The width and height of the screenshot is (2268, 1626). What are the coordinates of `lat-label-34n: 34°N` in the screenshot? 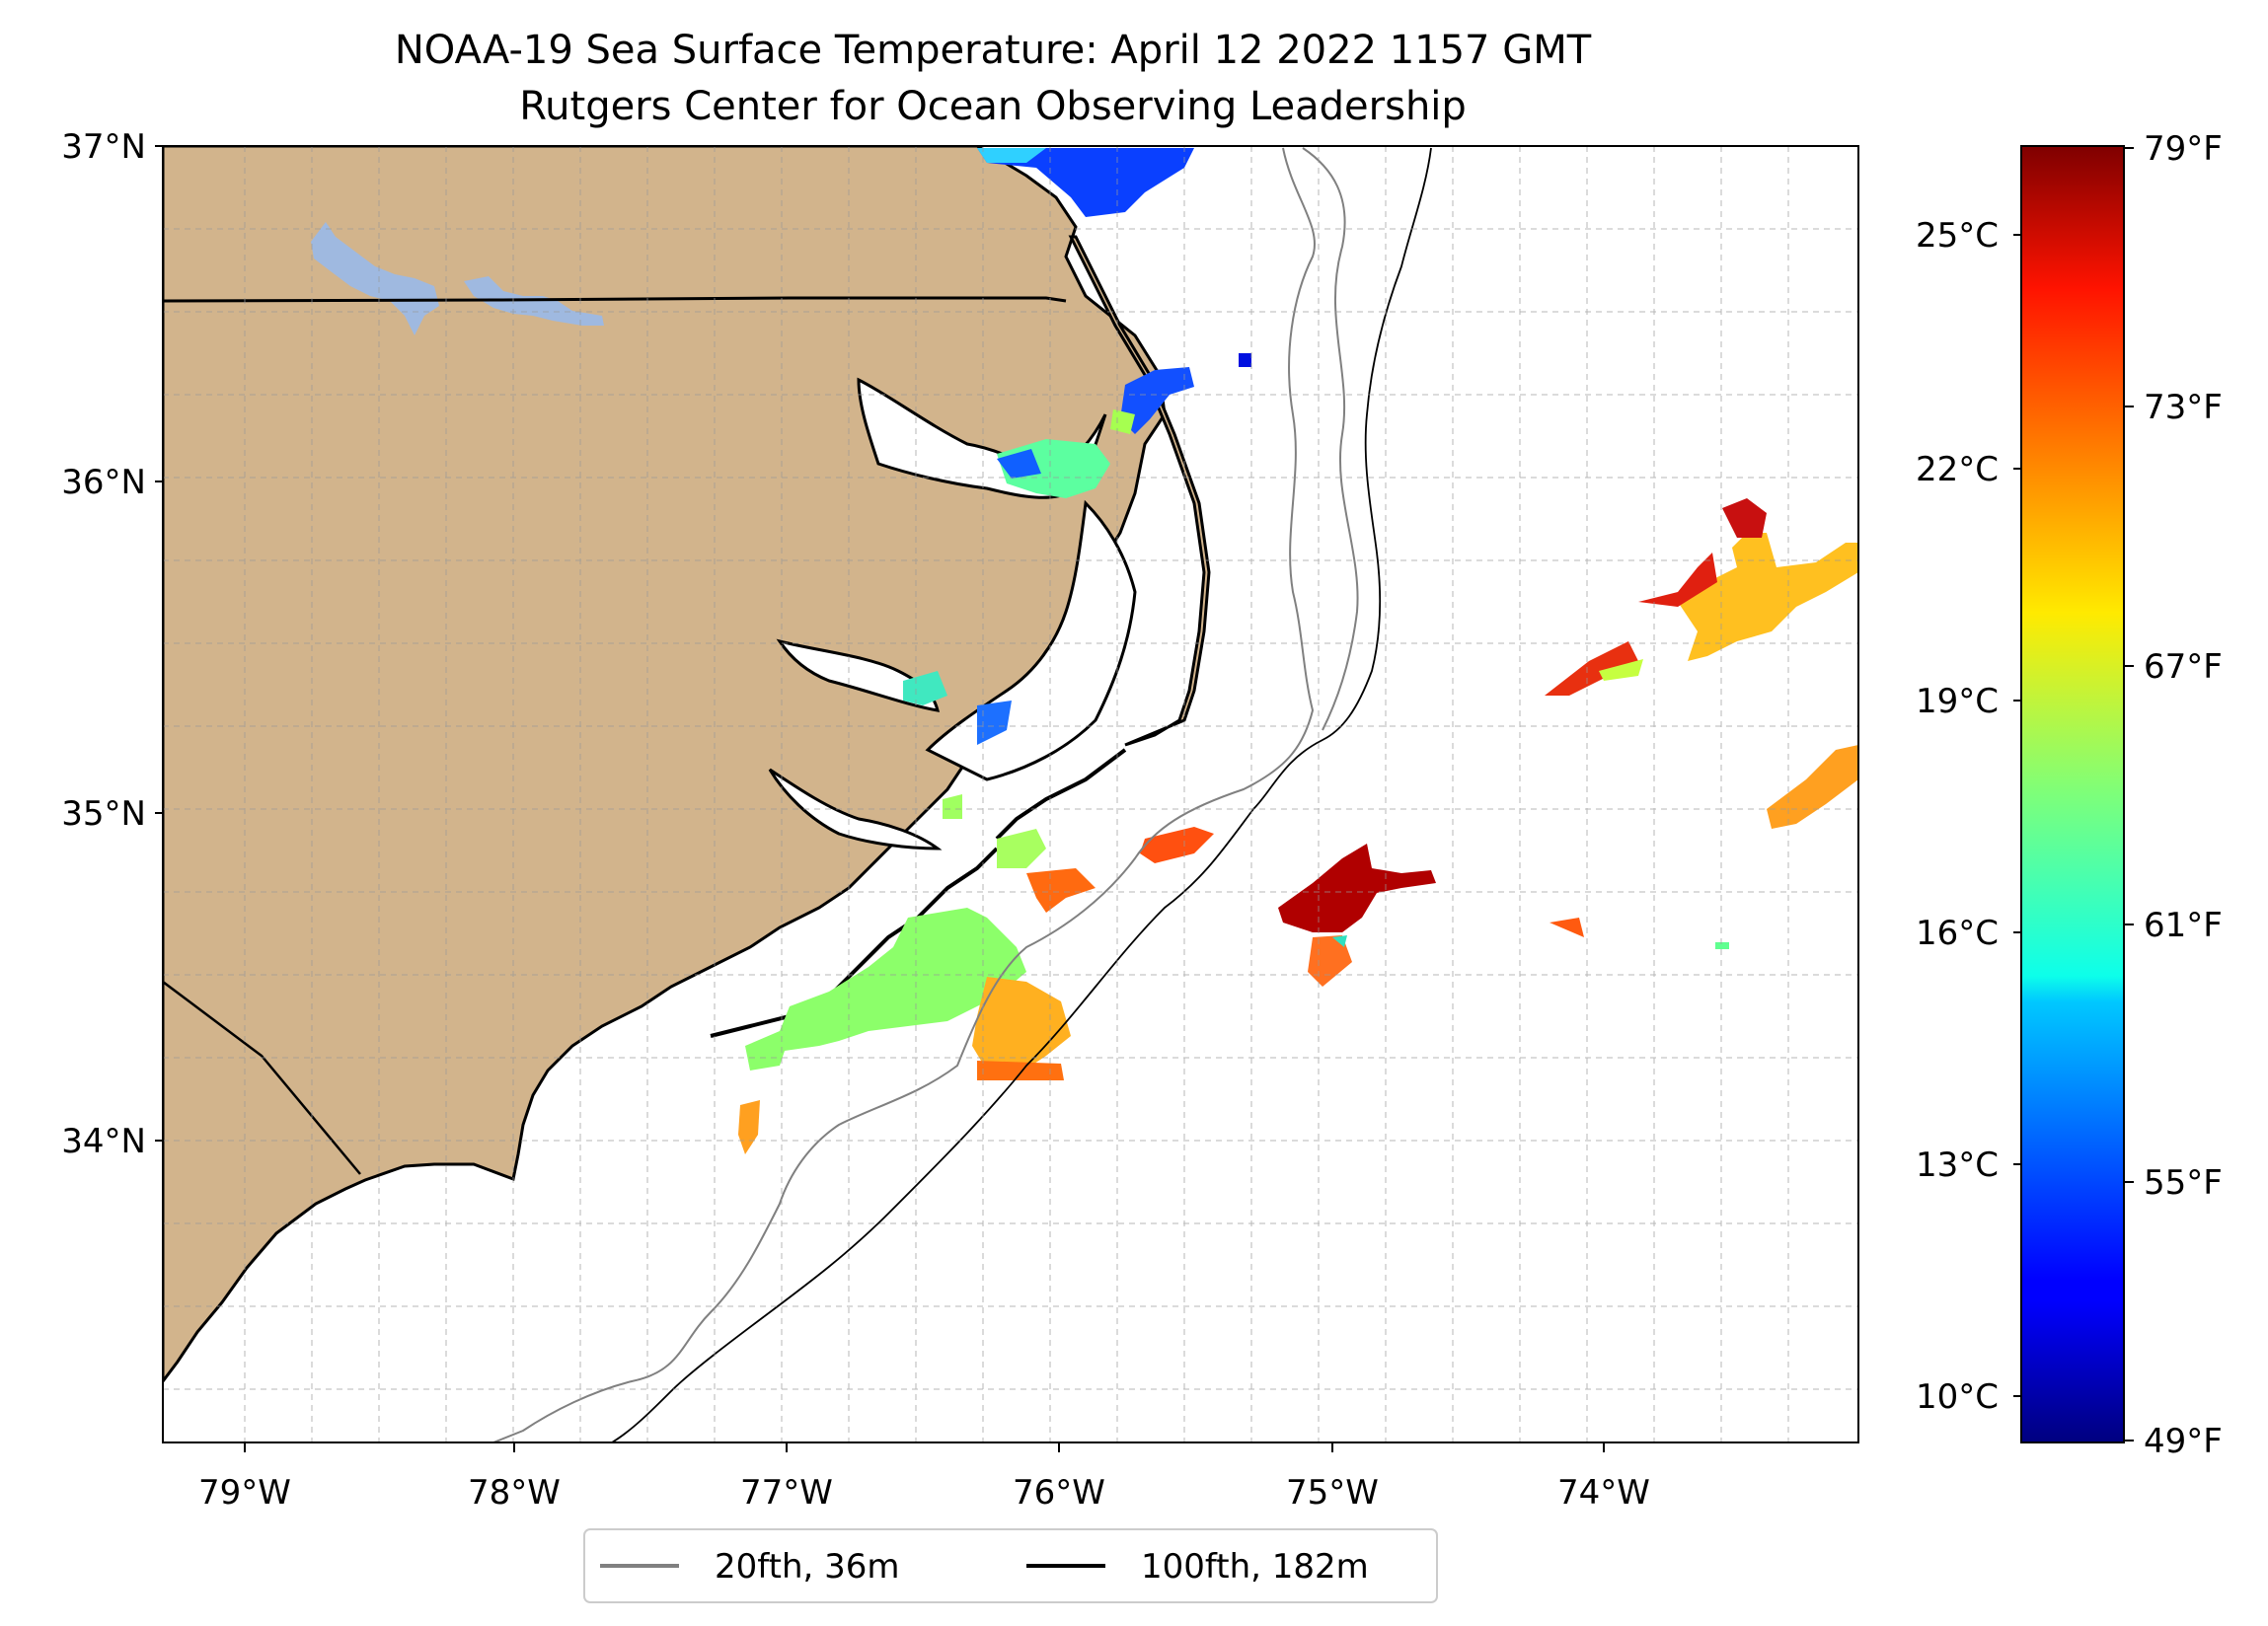 It's located at (103, 1141).